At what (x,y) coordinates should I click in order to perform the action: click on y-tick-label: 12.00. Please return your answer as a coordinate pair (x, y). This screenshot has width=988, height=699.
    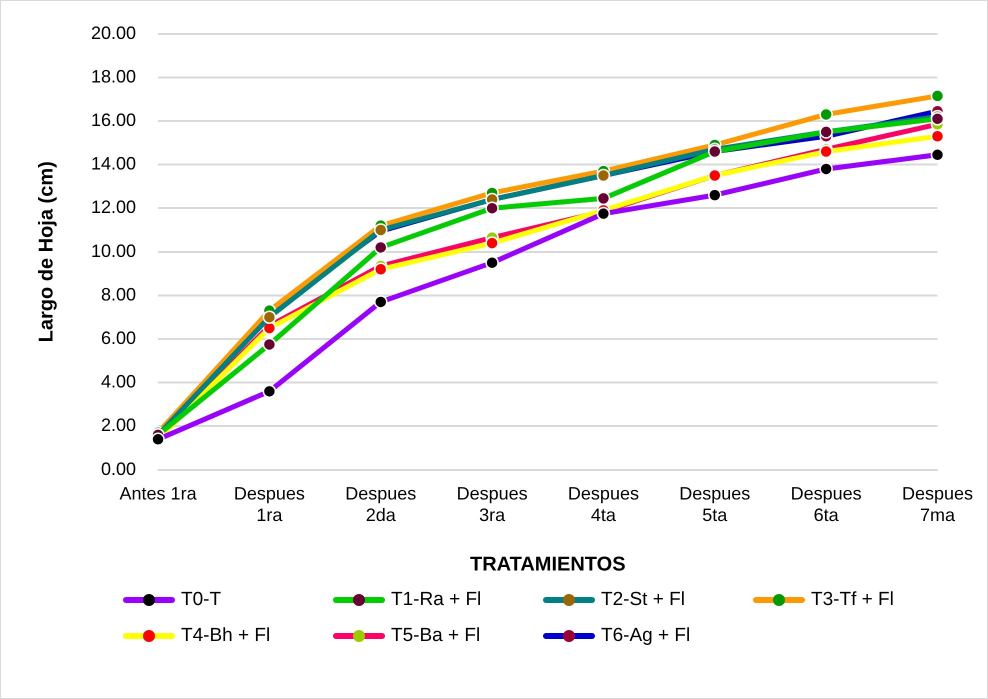
    Looking at the image, I should click on (113, 207).